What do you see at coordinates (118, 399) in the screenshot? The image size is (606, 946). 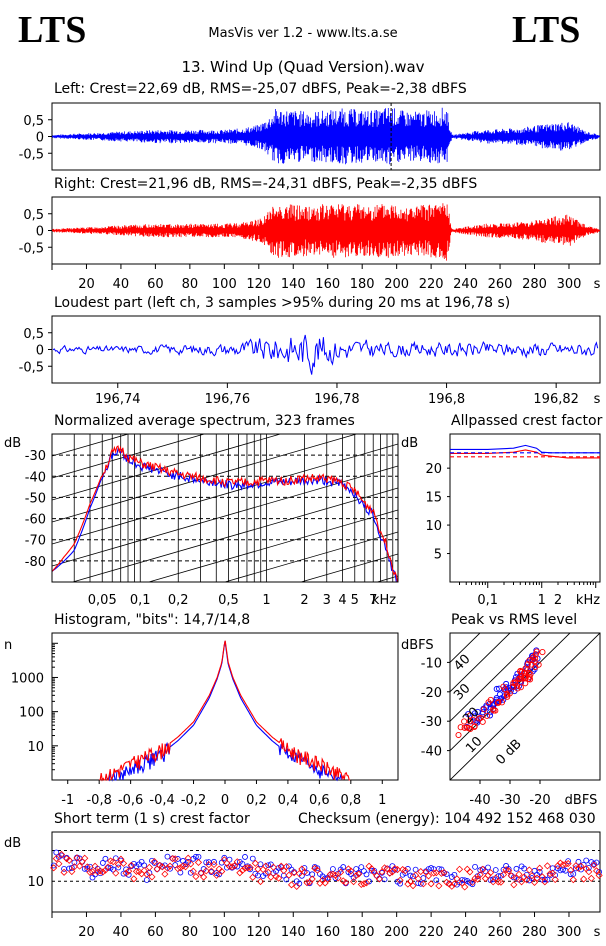 I see `loud-xtick-label: 196,74` at bounding box center [118, 399].